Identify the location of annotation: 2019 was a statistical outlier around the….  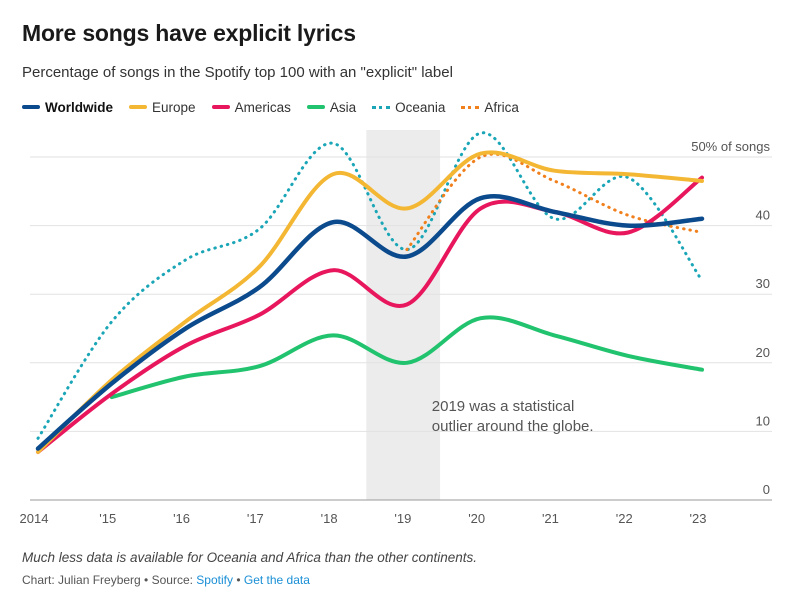
(513, 416).